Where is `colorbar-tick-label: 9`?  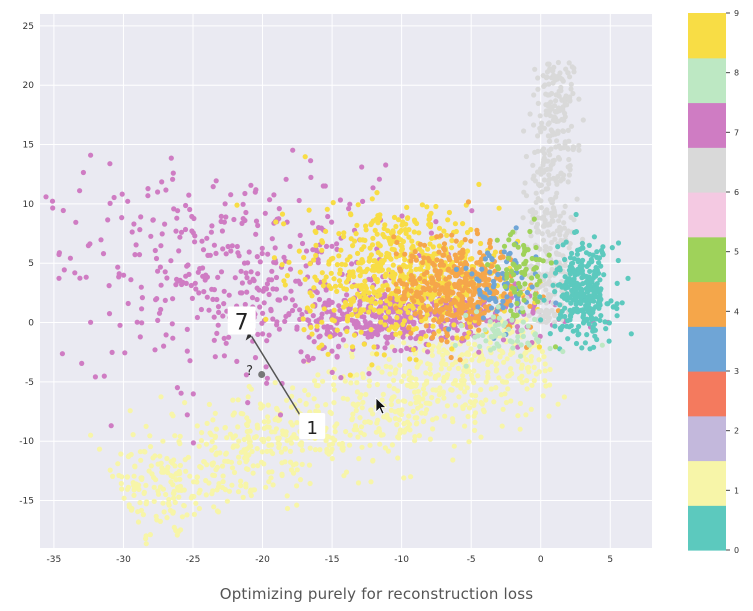
colorbar-tick-label: 9 is located at coordinates (736, 13).